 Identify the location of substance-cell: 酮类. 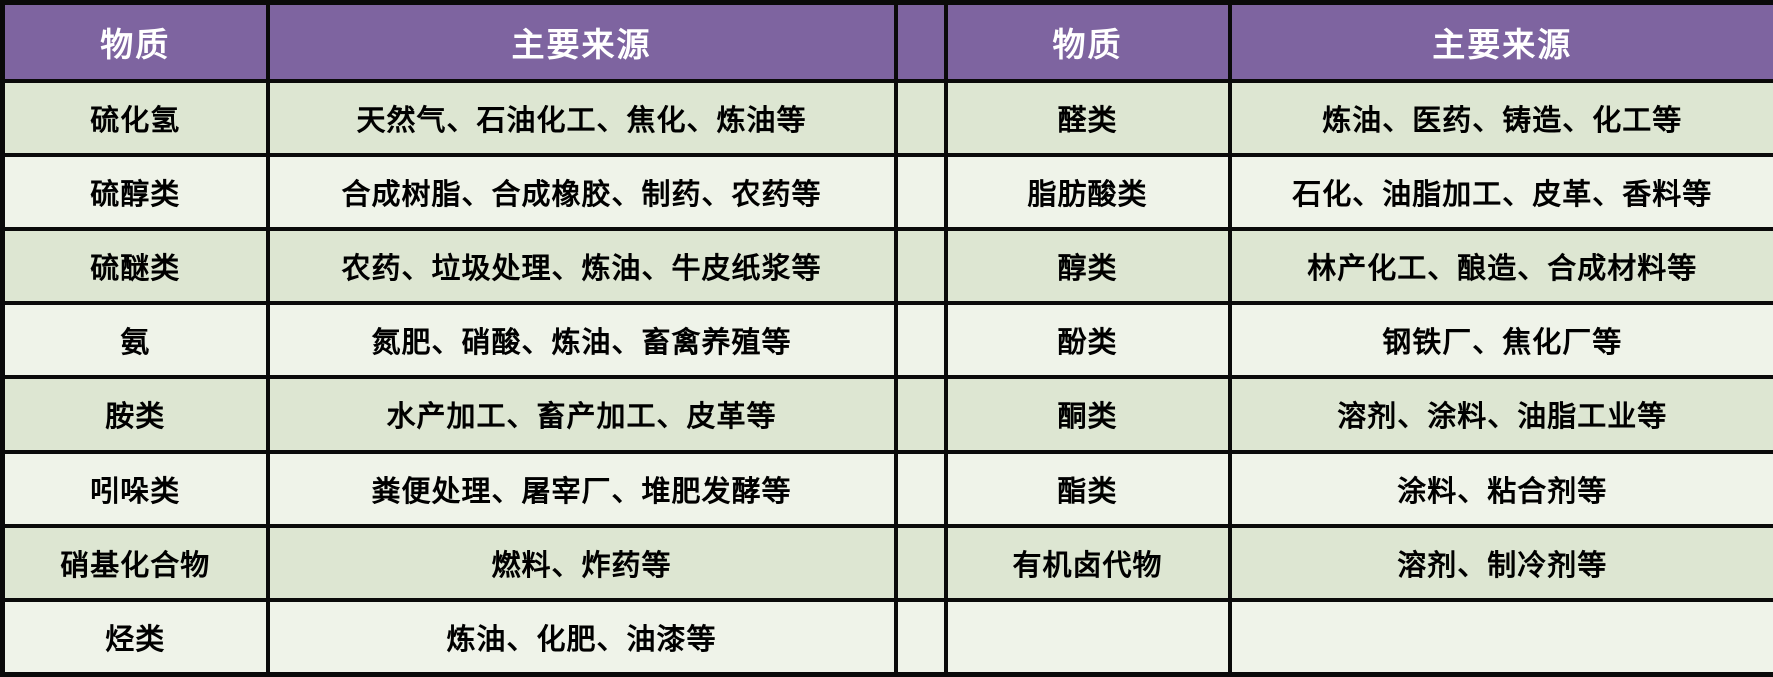
(1087, 414).